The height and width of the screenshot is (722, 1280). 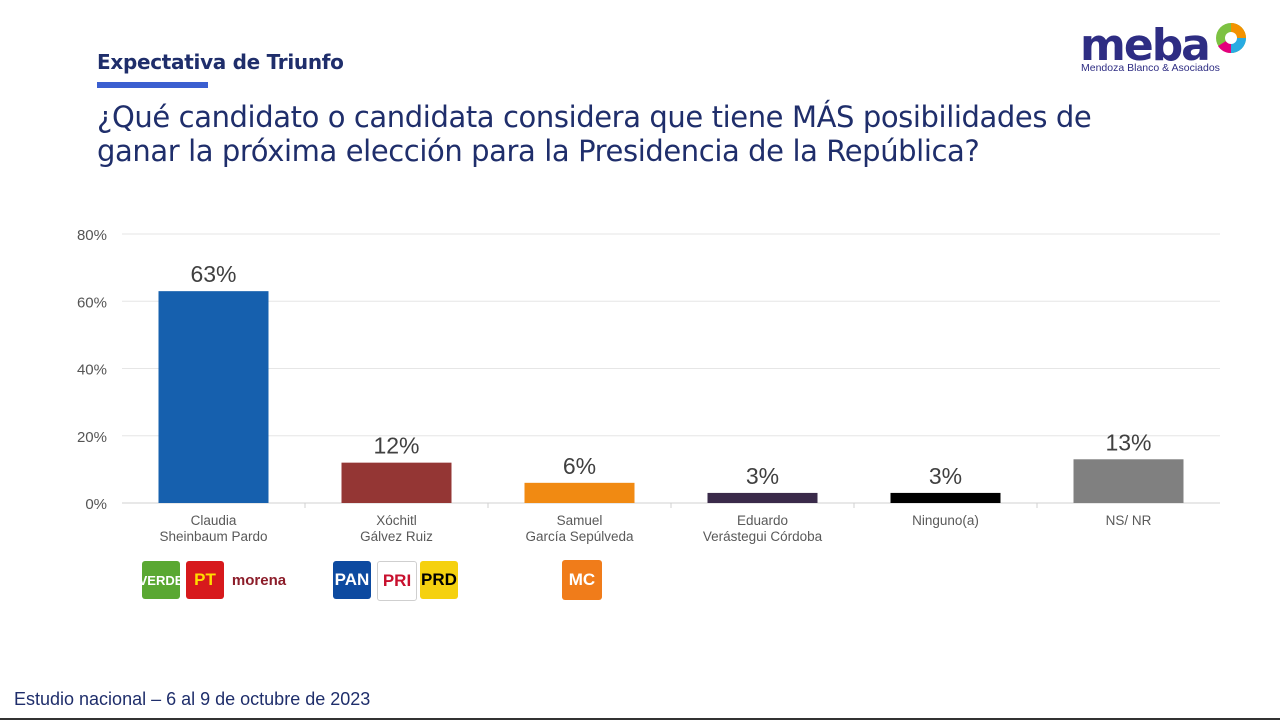 I want to click on y-tick-label: 40%, so click(x=92, y=370).